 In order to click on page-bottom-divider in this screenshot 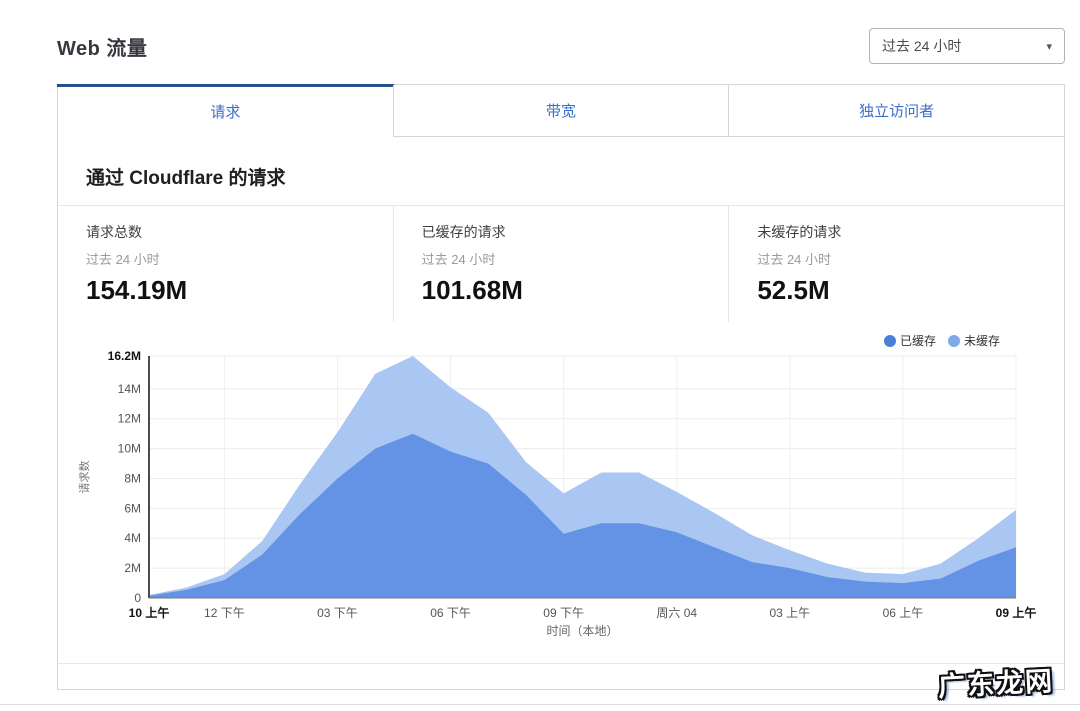, I will do `click(540, 704)`.